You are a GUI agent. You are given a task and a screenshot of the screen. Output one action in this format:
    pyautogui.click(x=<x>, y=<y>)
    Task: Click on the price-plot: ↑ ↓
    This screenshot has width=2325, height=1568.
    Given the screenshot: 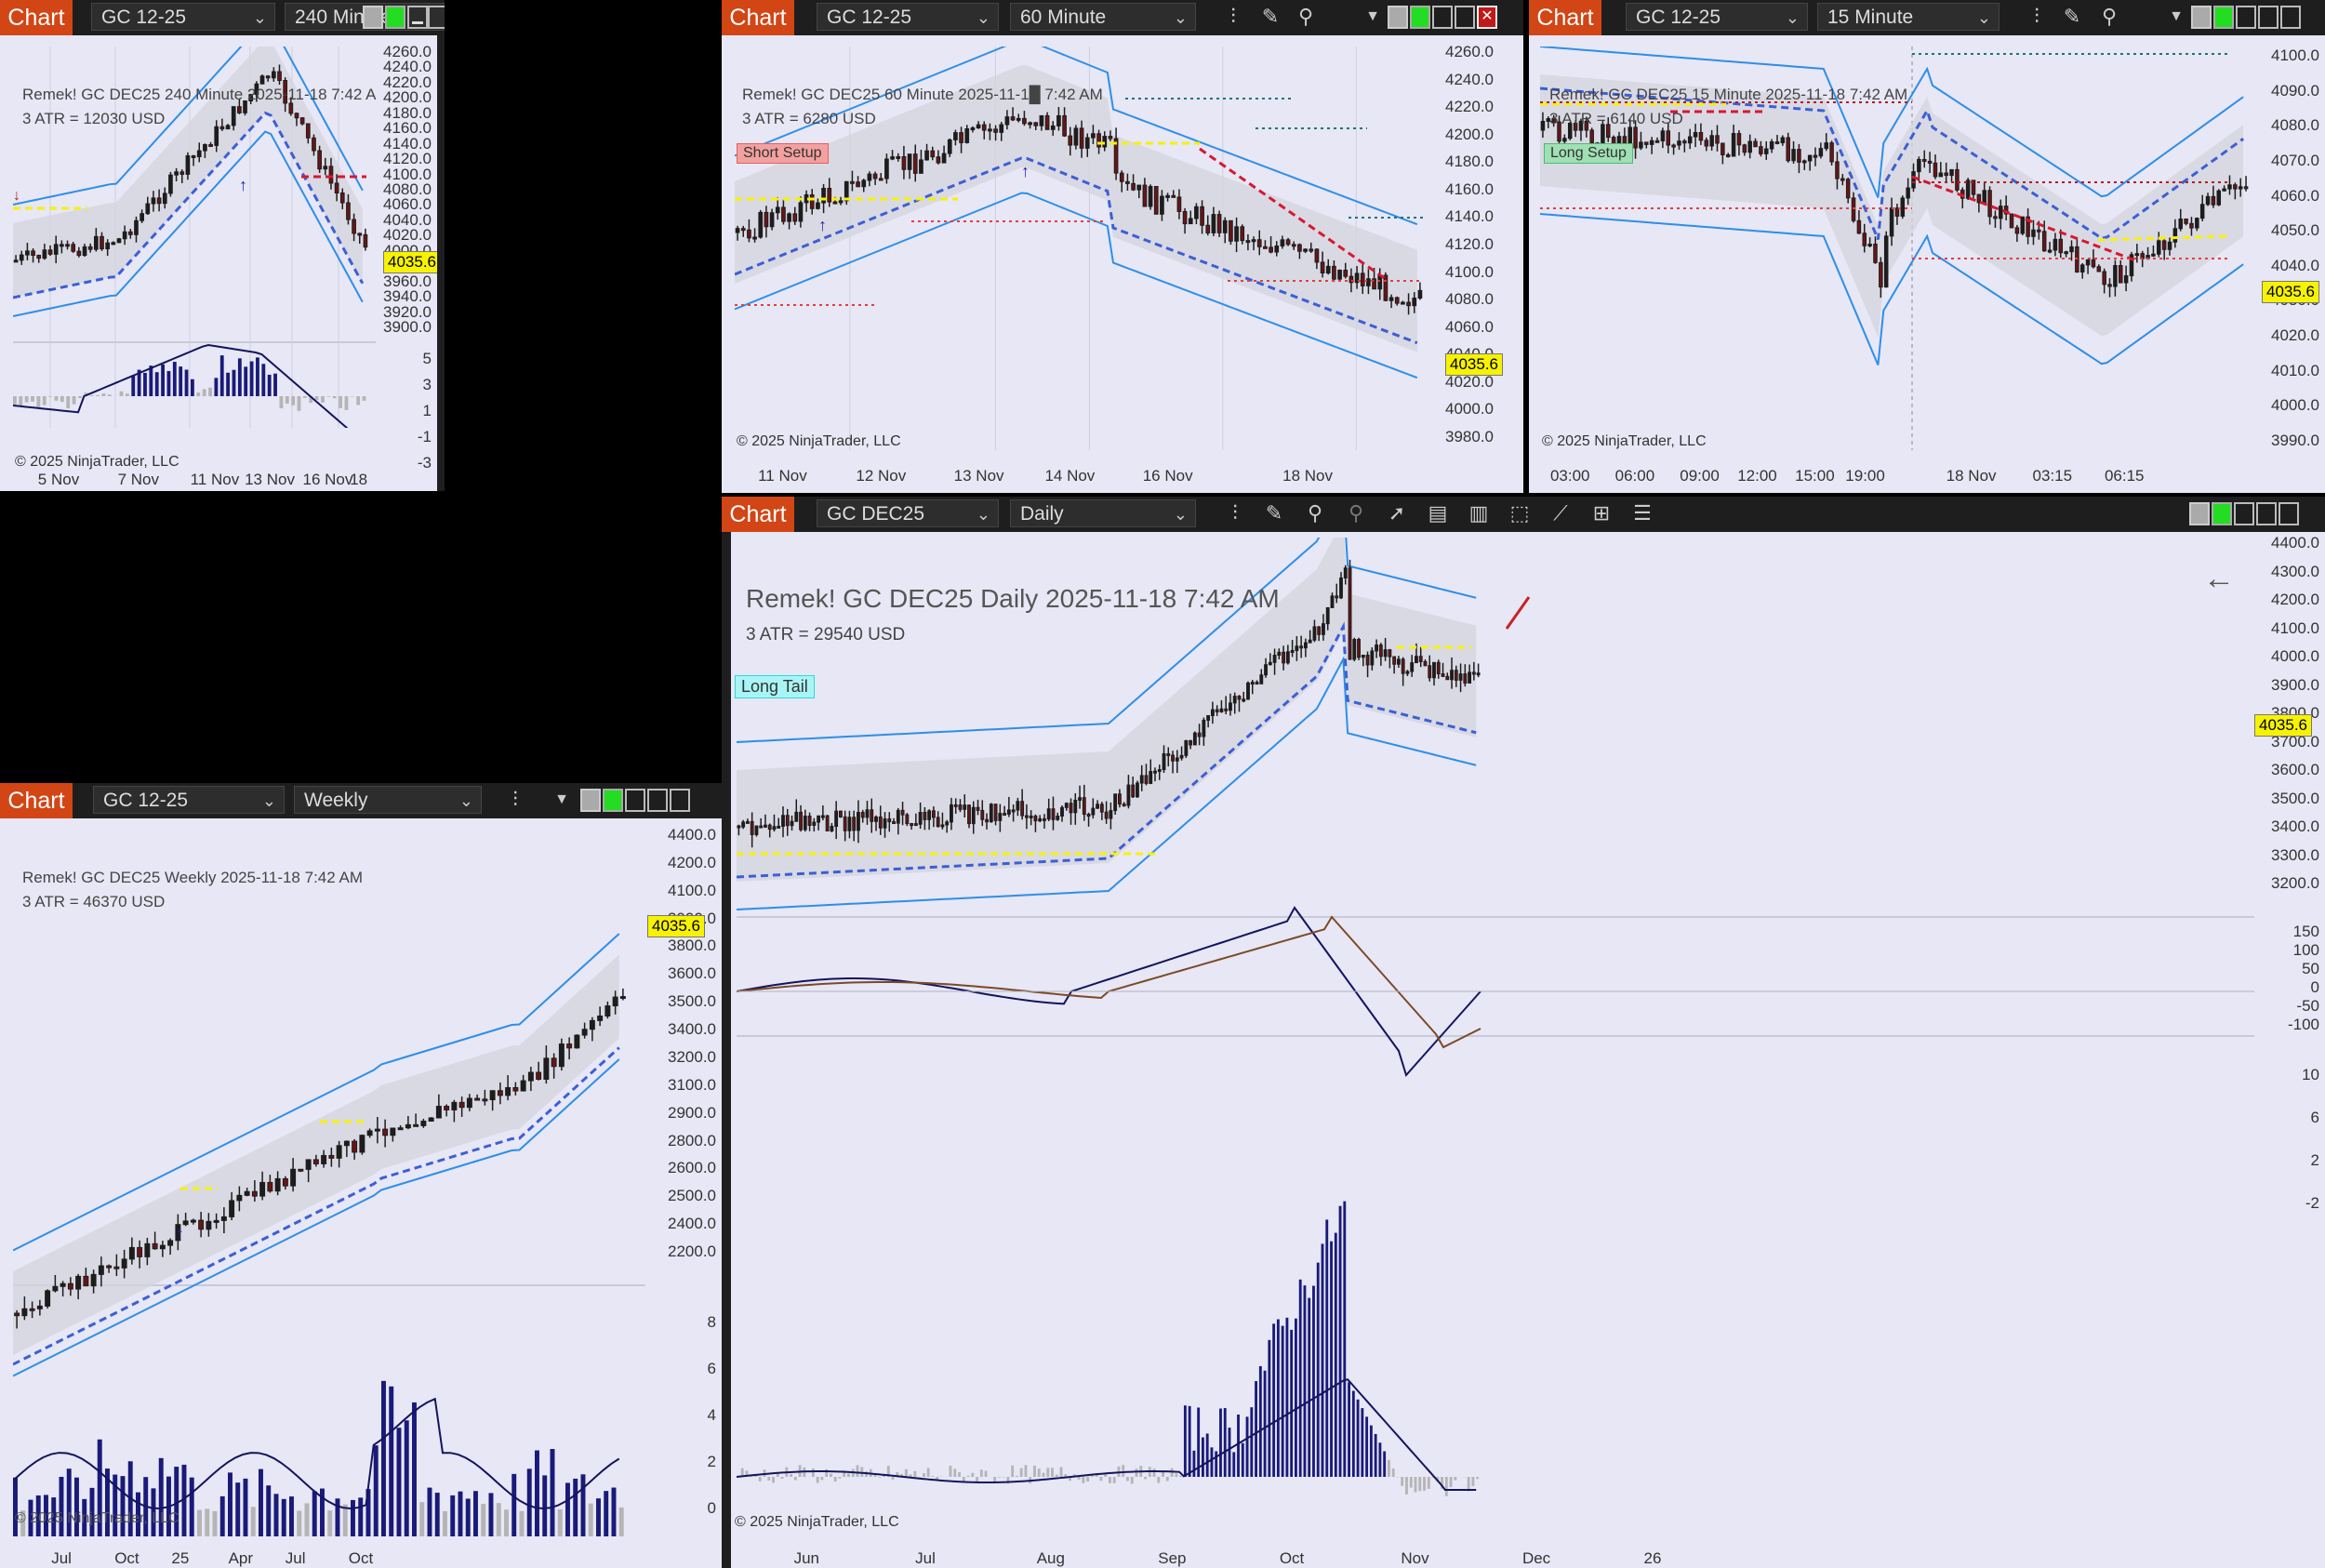 What is the action you would take?
    pyautogui.click(x=194, y=237)
    